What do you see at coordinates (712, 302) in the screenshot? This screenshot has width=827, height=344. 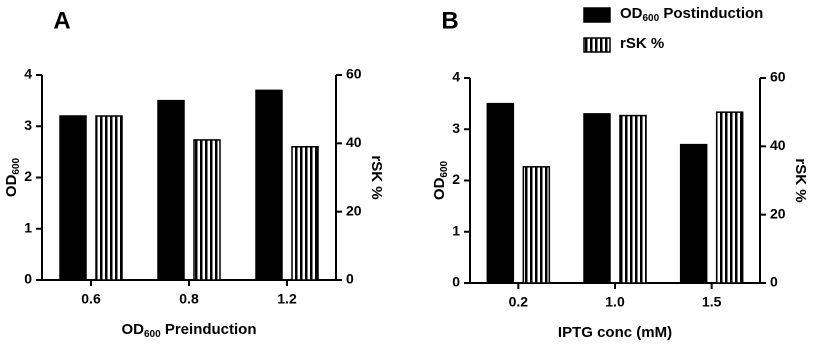 I see `x-tick-label: 1.5` at bounding box center [712, 302].